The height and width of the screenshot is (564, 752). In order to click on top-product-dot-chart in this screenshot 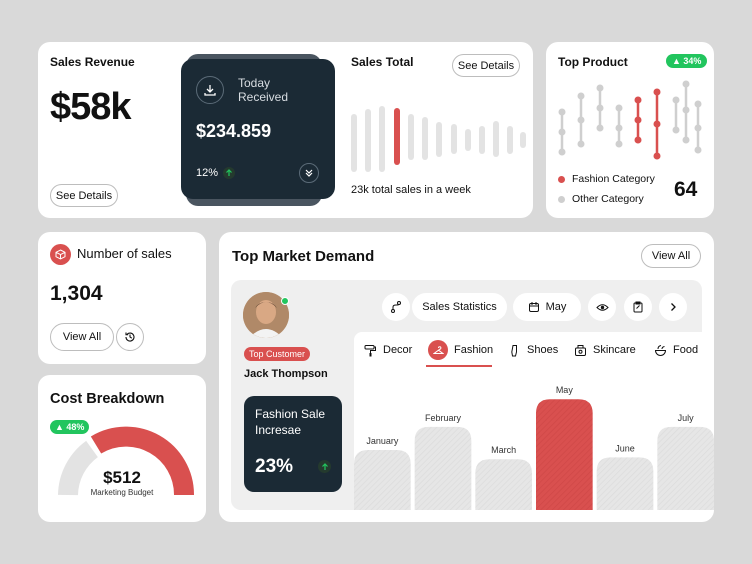, I will do `click(630, 120)`.